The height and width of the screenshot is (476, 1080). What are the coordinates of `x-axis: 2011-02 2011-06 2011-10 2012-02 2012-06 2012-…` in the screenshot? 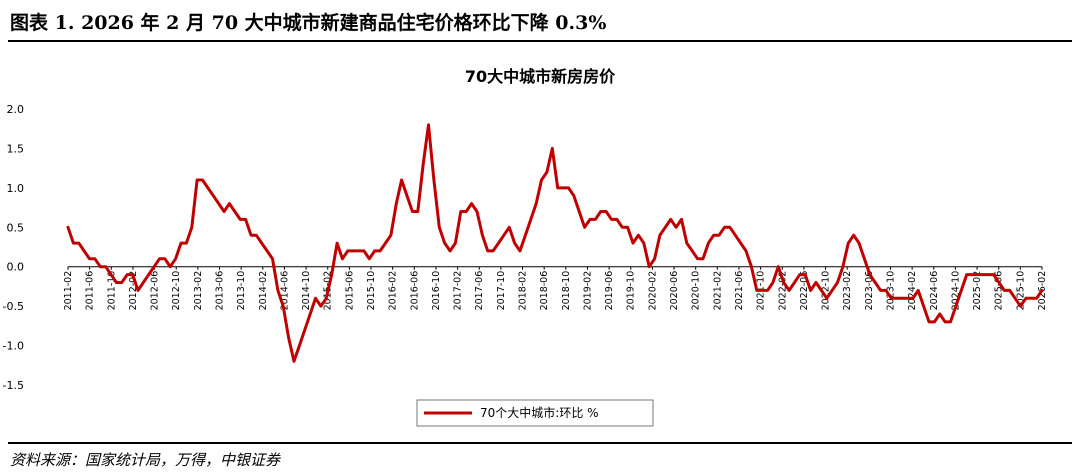 It's located at (555, 288).